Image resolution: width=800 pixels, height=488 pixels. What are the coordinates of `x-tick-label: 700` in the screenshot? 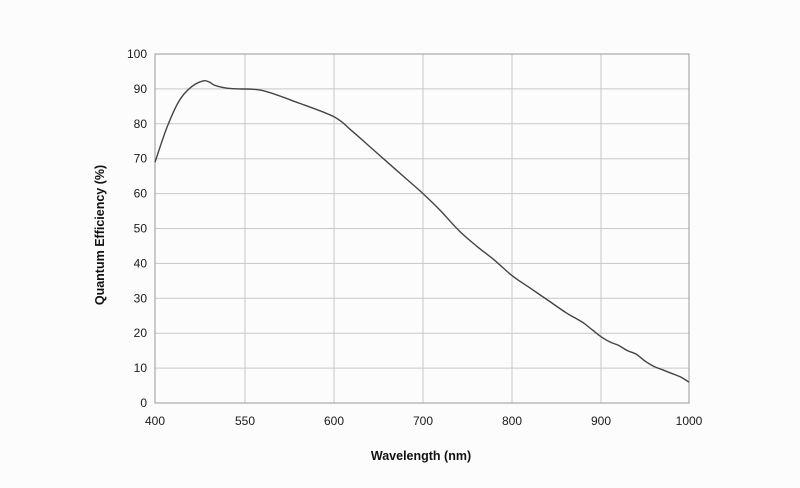 It's located at (423, 421).